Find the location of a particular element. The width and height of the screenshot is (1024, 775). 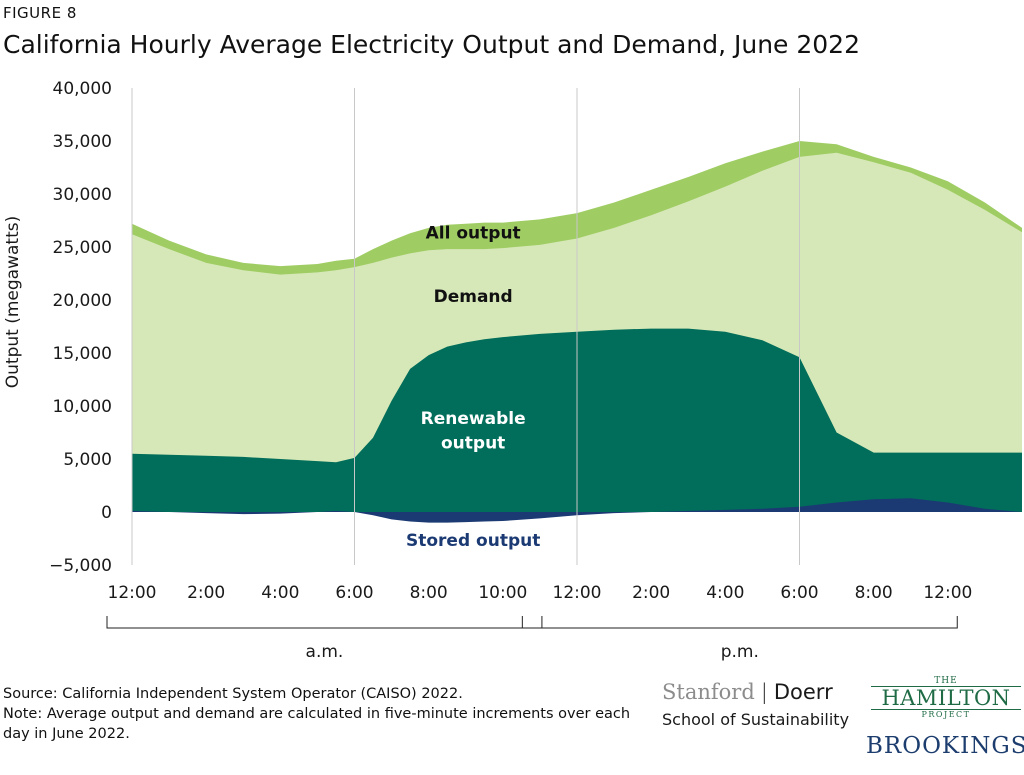

y-axis-label: Output (megawatts) is located at coordinates (13, 302).